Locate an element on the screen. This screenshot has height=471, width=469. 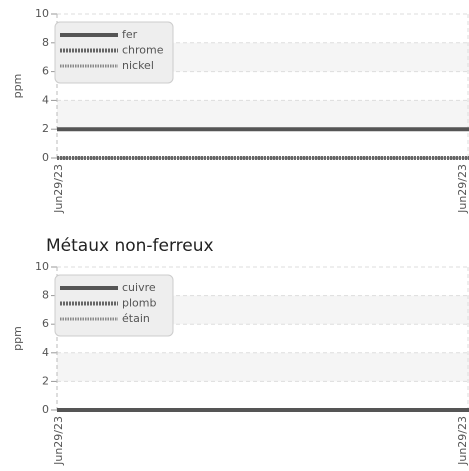
legend-label: plomb is located at coordinates (139, 303).